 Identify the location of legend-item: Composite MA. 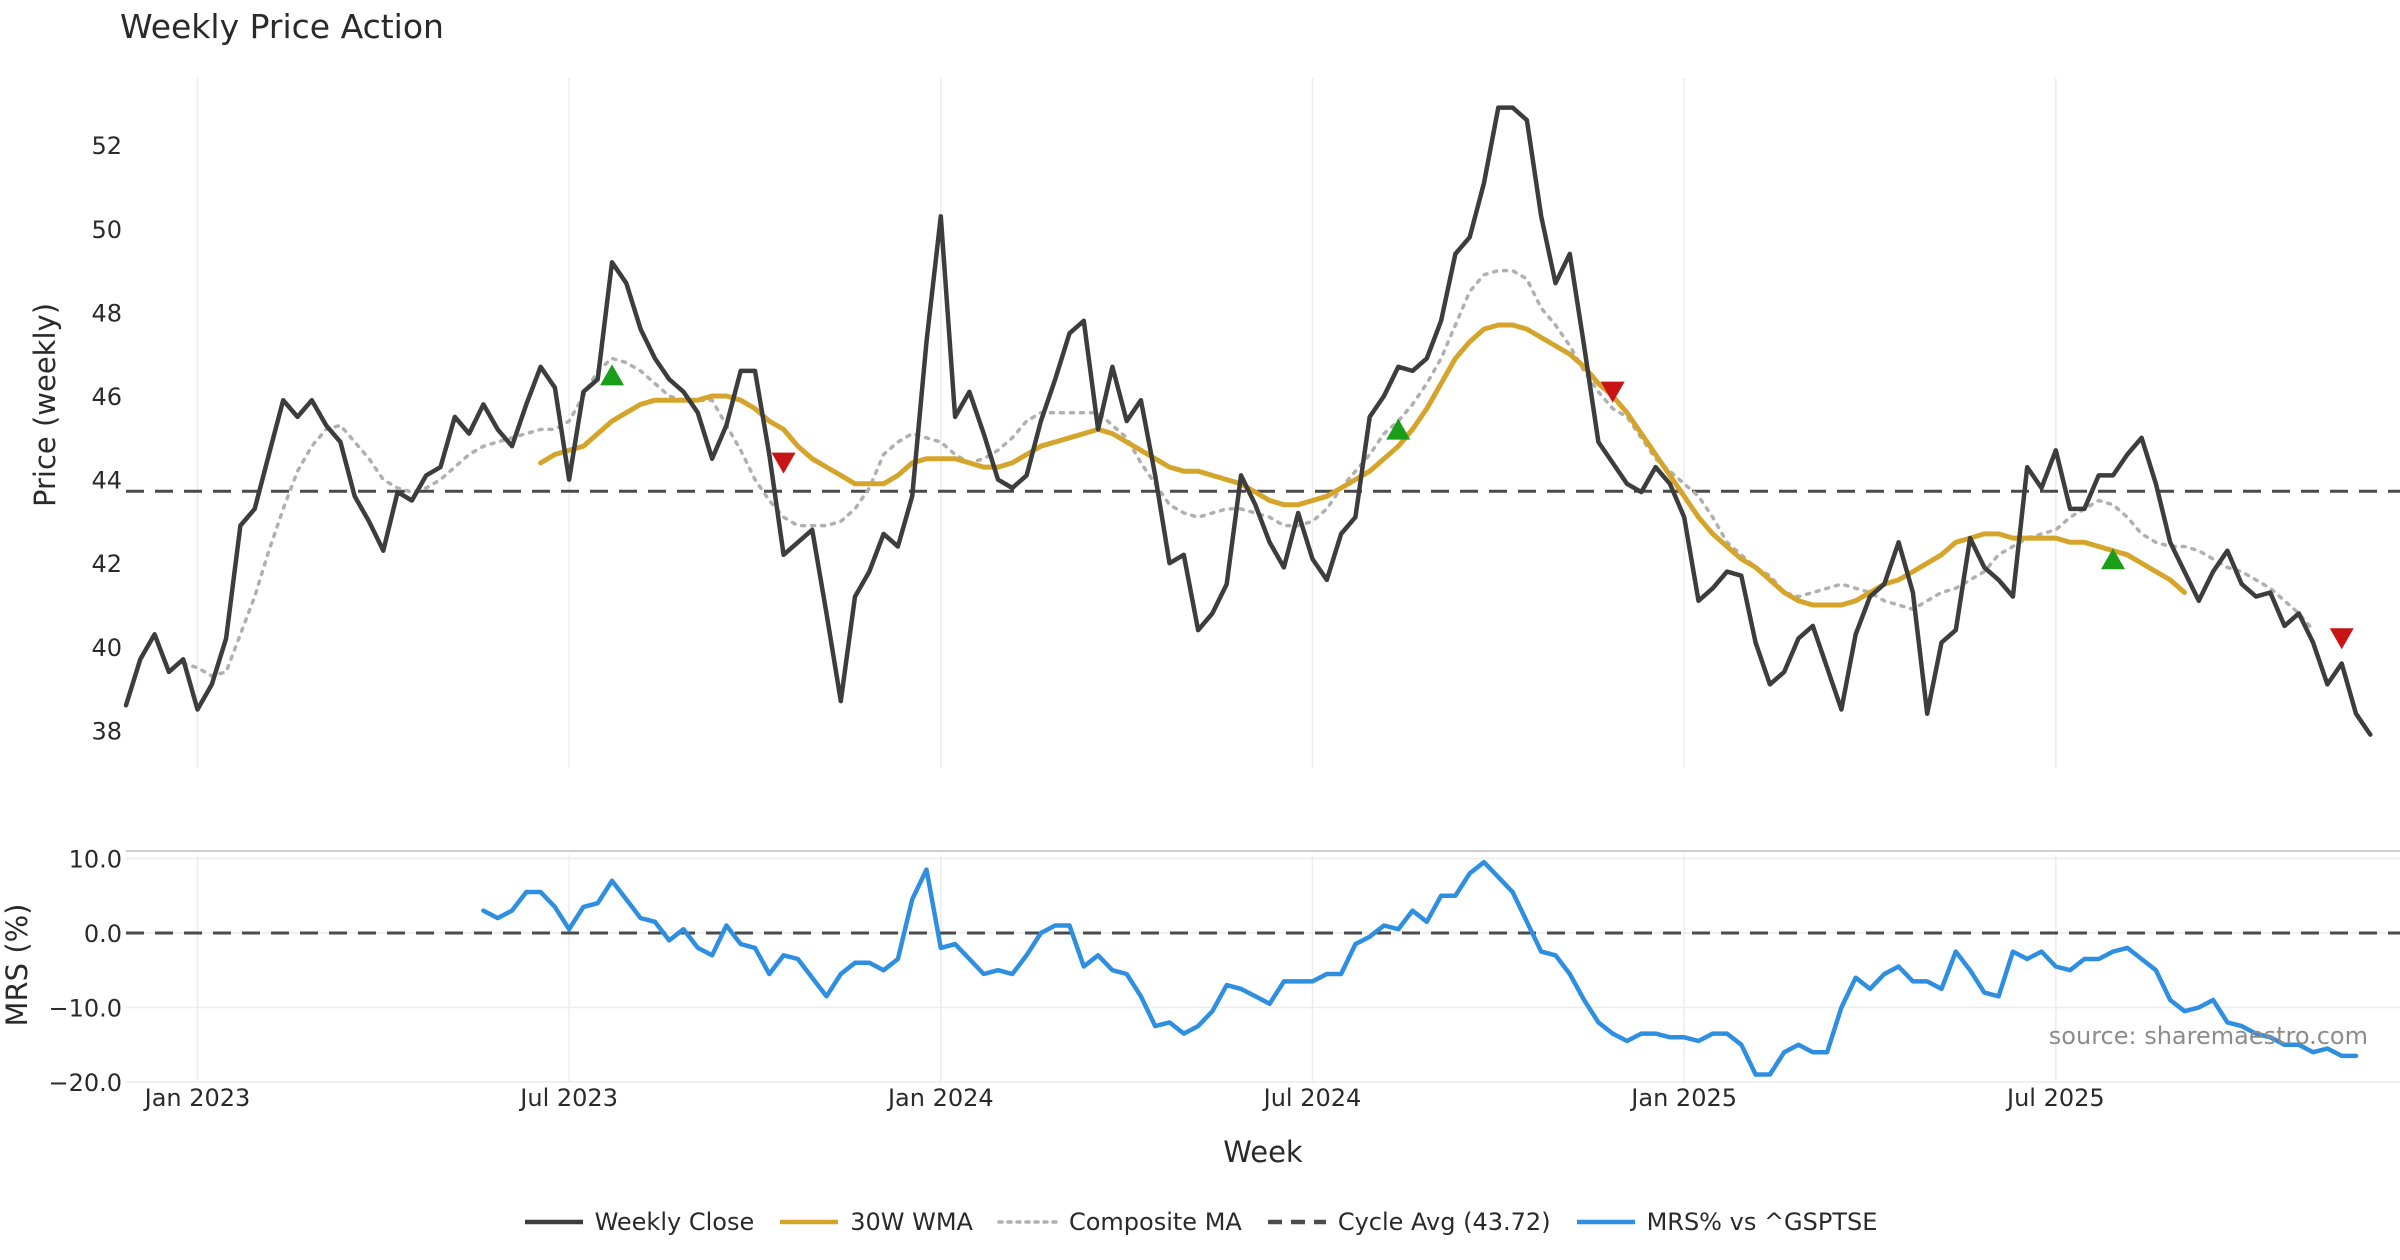
(1119, 1222).